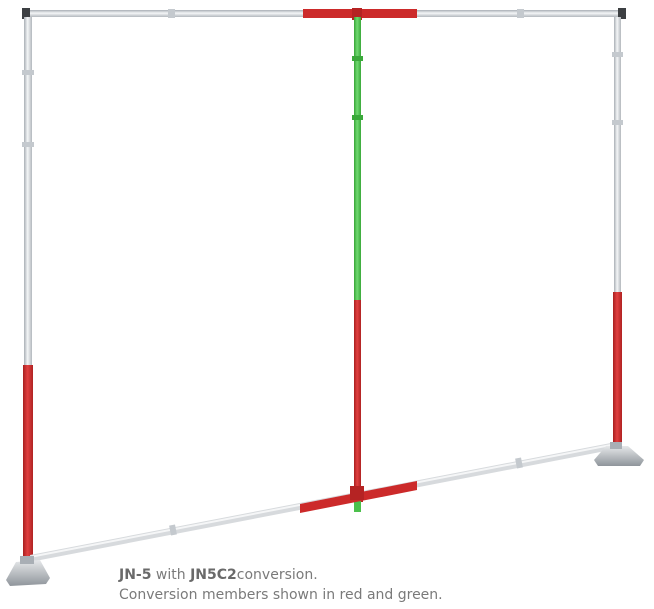  What do you see at coordinates (617, 232) in the screenshot?
I see `right-upright` at bounding box center [617, 232].